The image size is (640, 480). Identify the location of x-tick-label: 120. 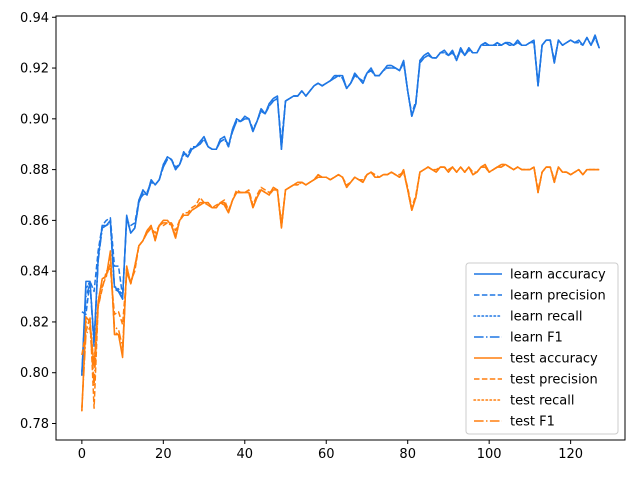
(570, 454).